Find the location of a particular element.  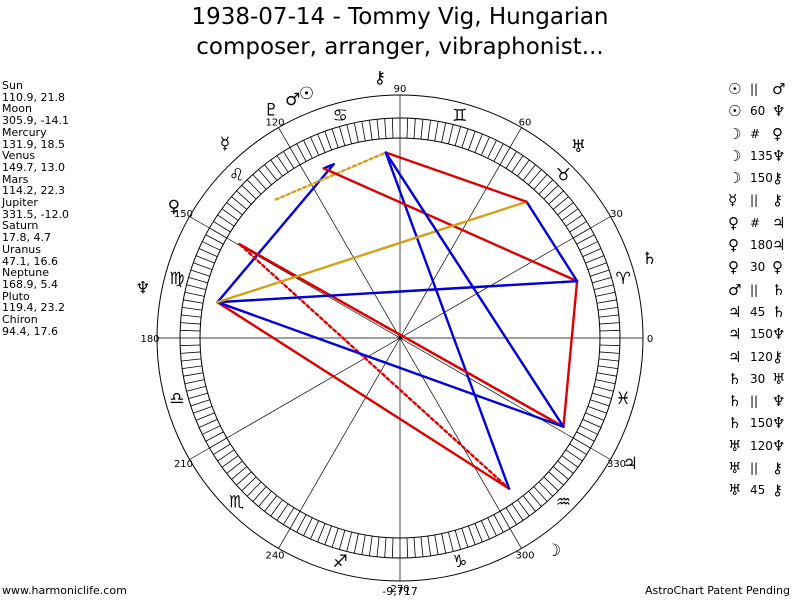

aspect-row: ♄ || ♆ is located at coordinates (756, 401).